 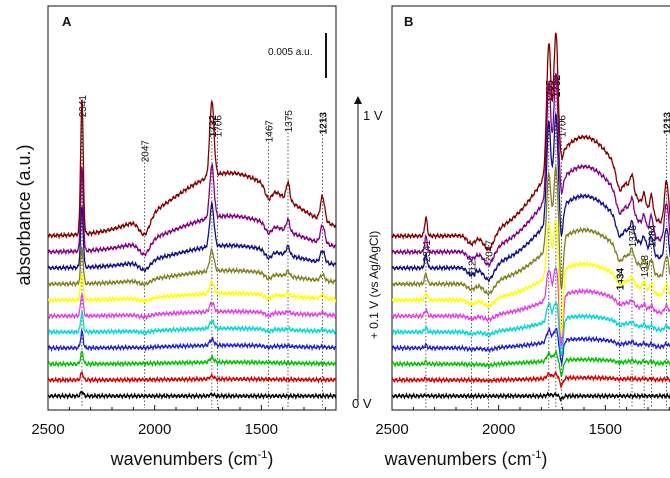 What do you see at coordinates (358, 100) in the screenshot?
I see `potential-arrow-head` at bounding box center [358, 100].